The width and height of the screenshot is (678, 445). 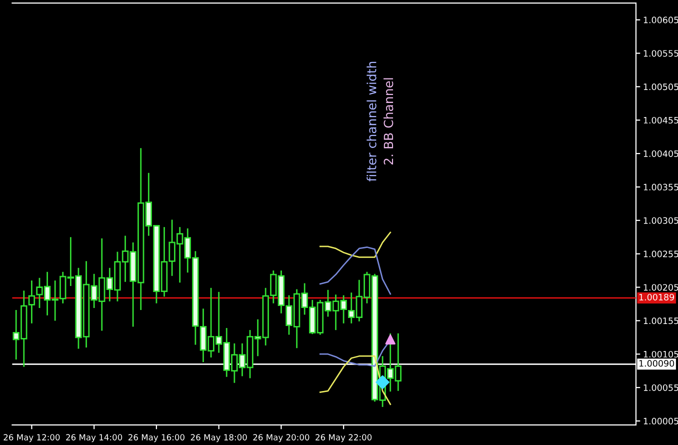 What do you see at coordinates (661, 287) in the screenshot?
I see `y-tick-label: 1.00205` at bounding box center [661, 287].